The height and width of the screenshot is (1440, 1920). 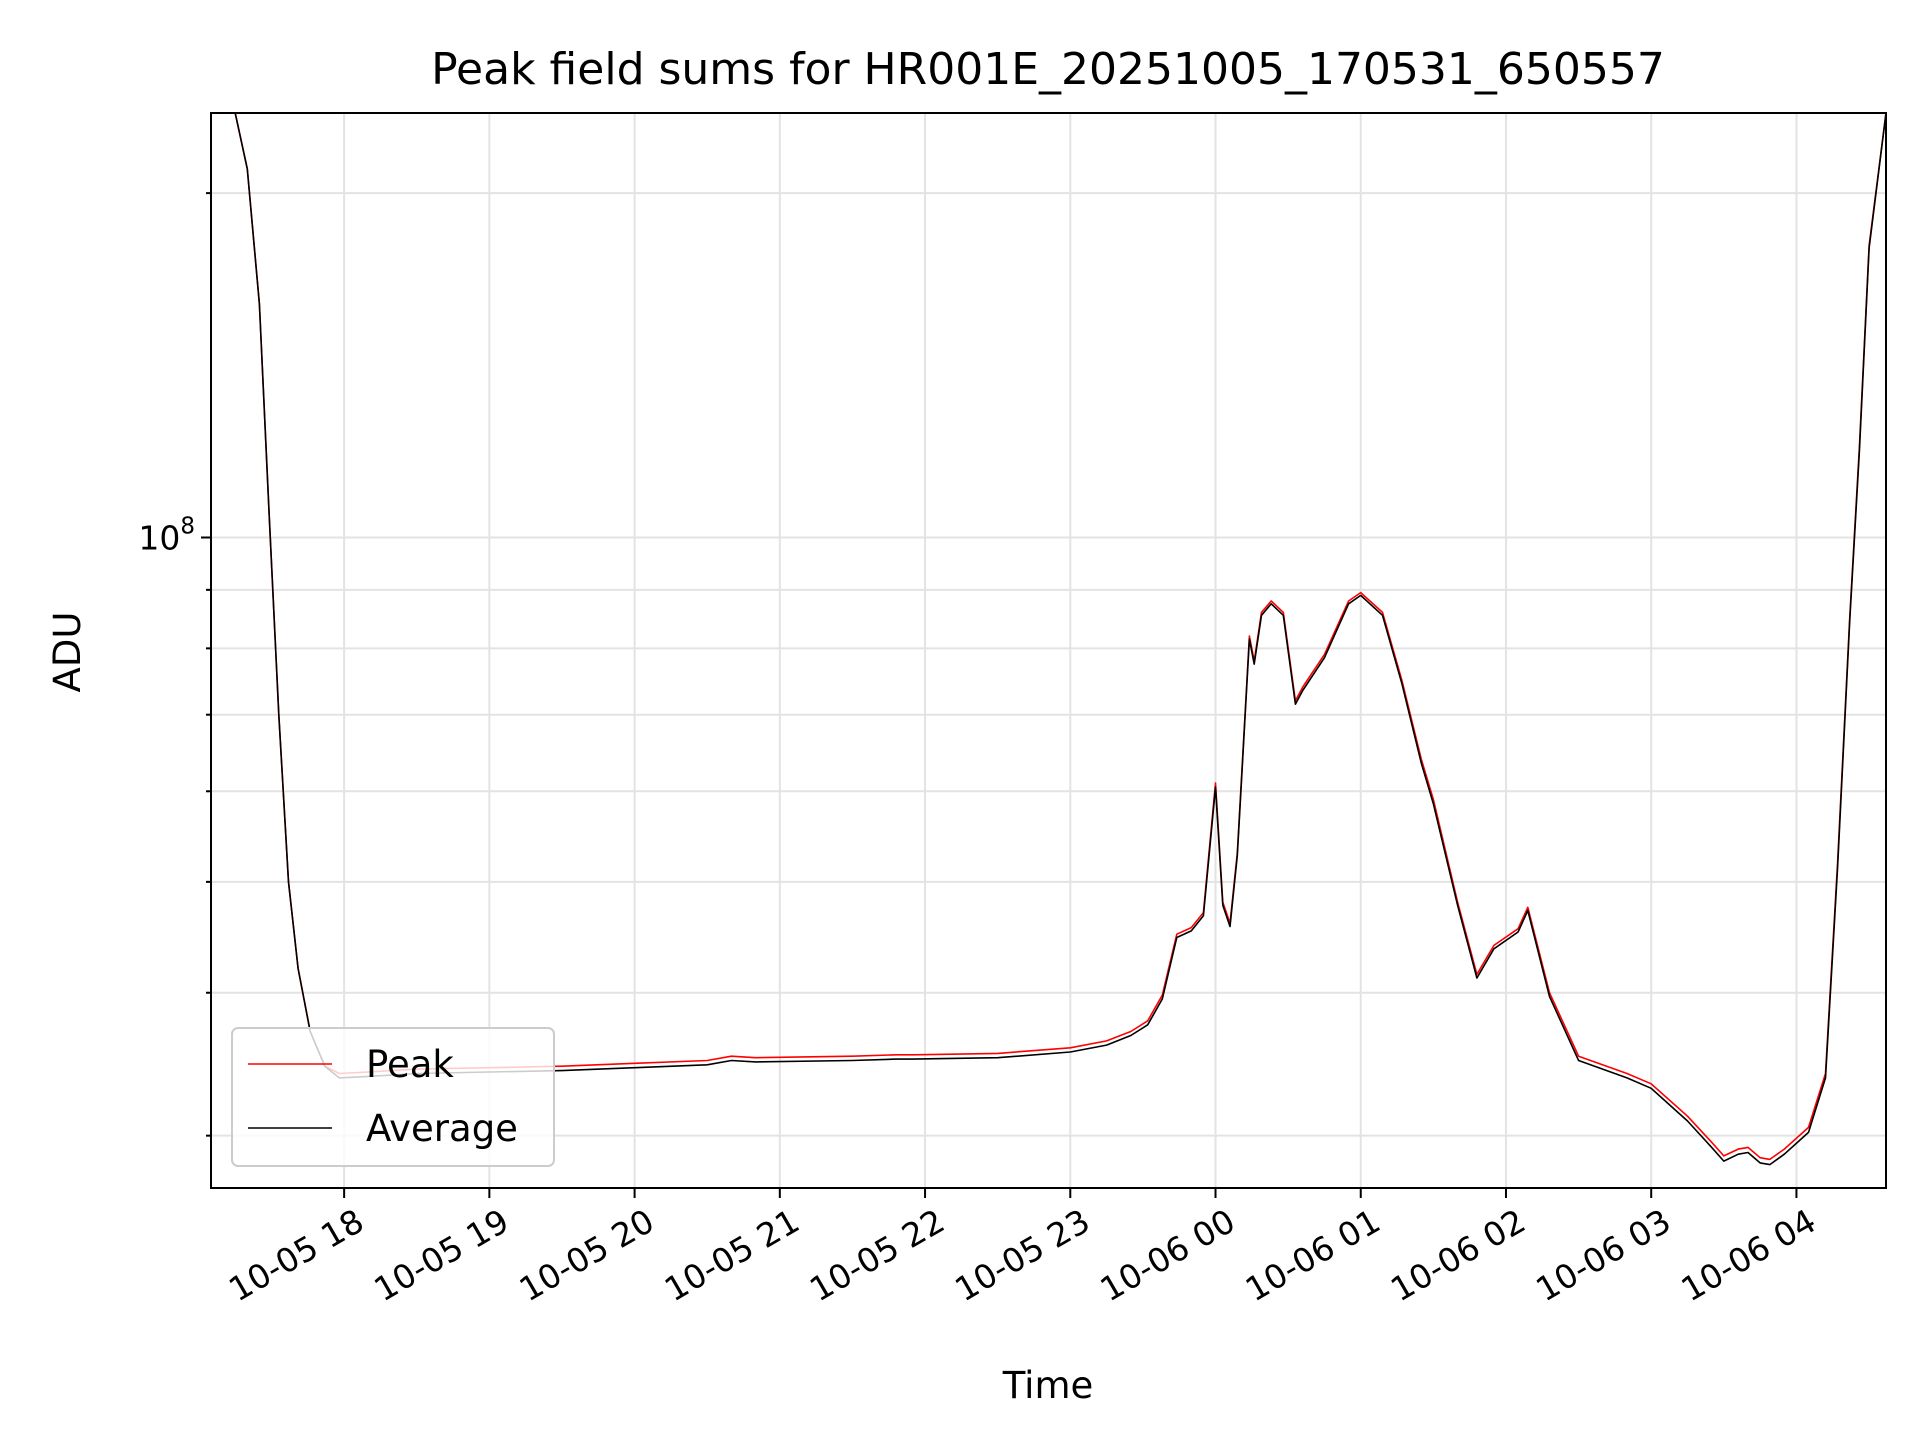 What do you see at coordinates (410, 1064) in the screenshot?
I see `legend-label-peak: Peak` at bounding box center [410, 1064].